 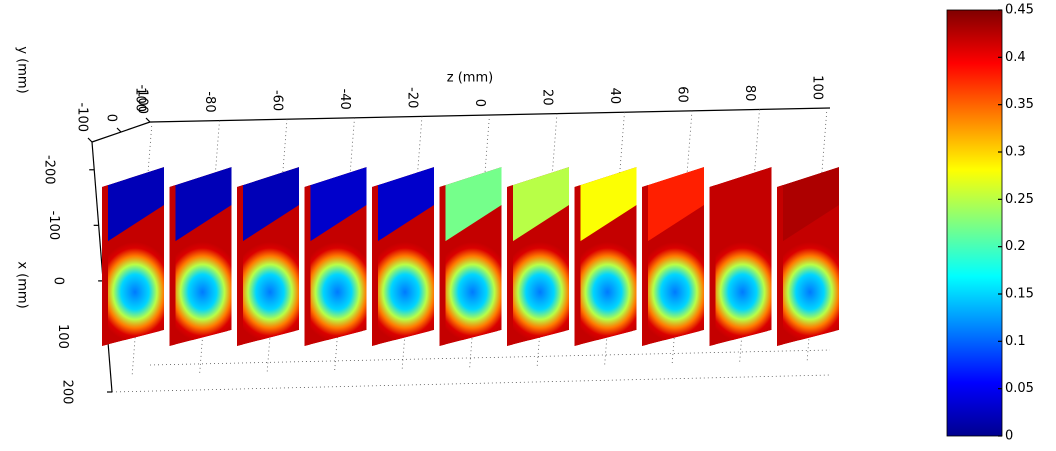 I want to click on colorbar-tick-label: 0.15, so click(x=1019, y=294).